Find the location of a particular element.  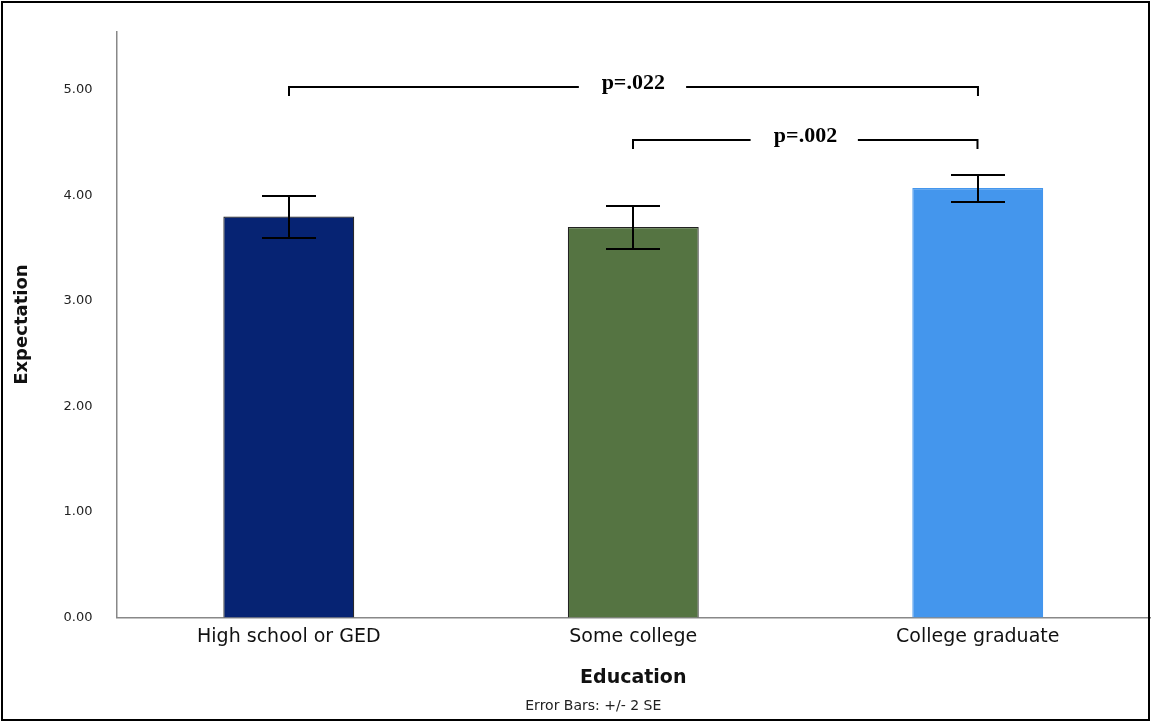

text: Error Bars: +/- 2 SE is located at coordinates (593, 704).